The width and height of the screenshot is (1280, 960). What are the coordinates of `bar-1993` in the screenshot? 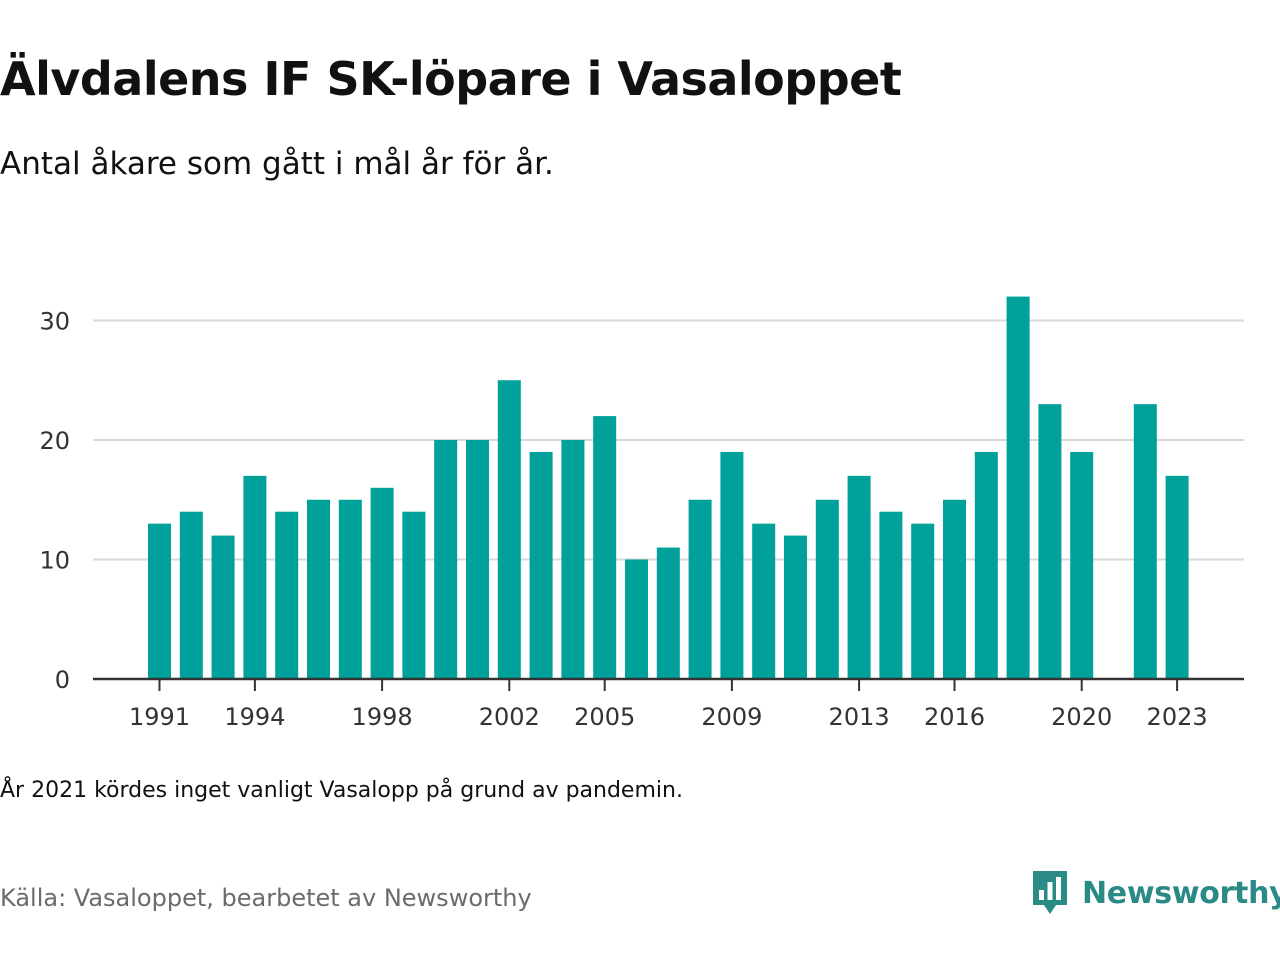 It's located at (223, 607).